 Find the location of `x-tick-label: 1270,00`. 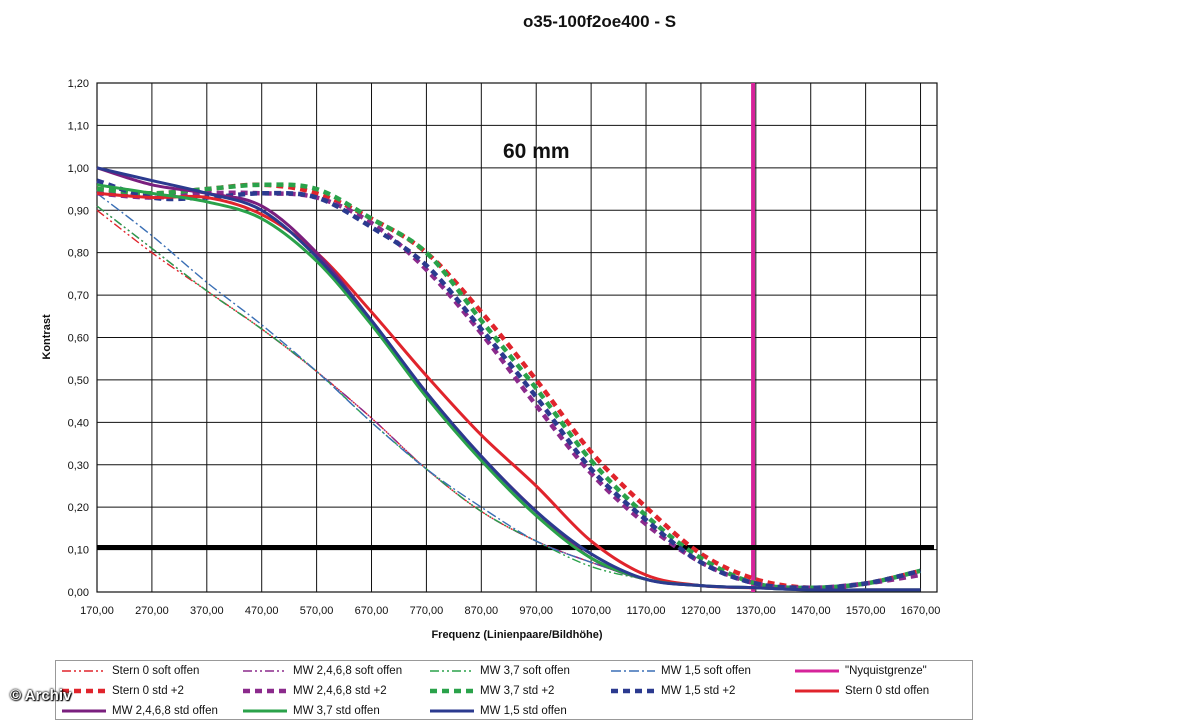

x-tick-label: 1270,00 is located at coordinates (701, 611).